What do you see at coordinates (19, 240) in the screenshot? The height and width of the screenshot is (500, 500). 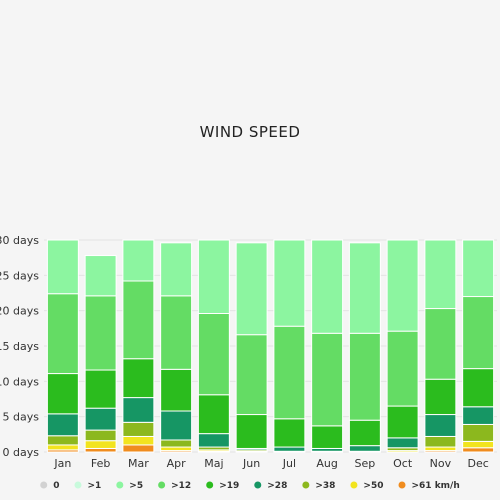 I see `y-tick-label: 30 days` at bounding box center [19, 240].